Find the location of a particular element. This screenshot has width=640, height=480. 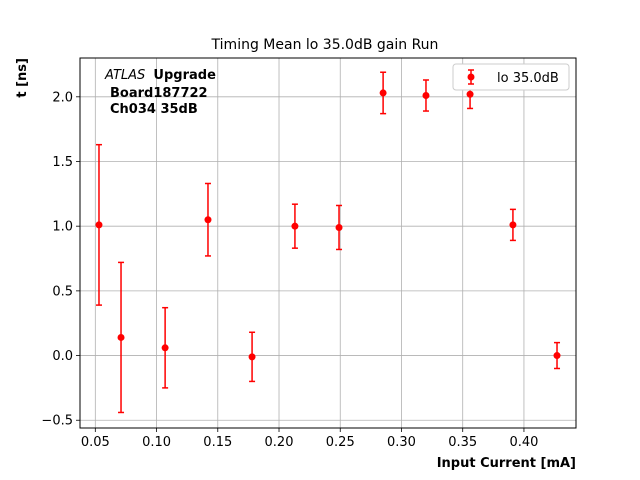

upgrade-label: Upgrade is located at coordinates (184, 75).